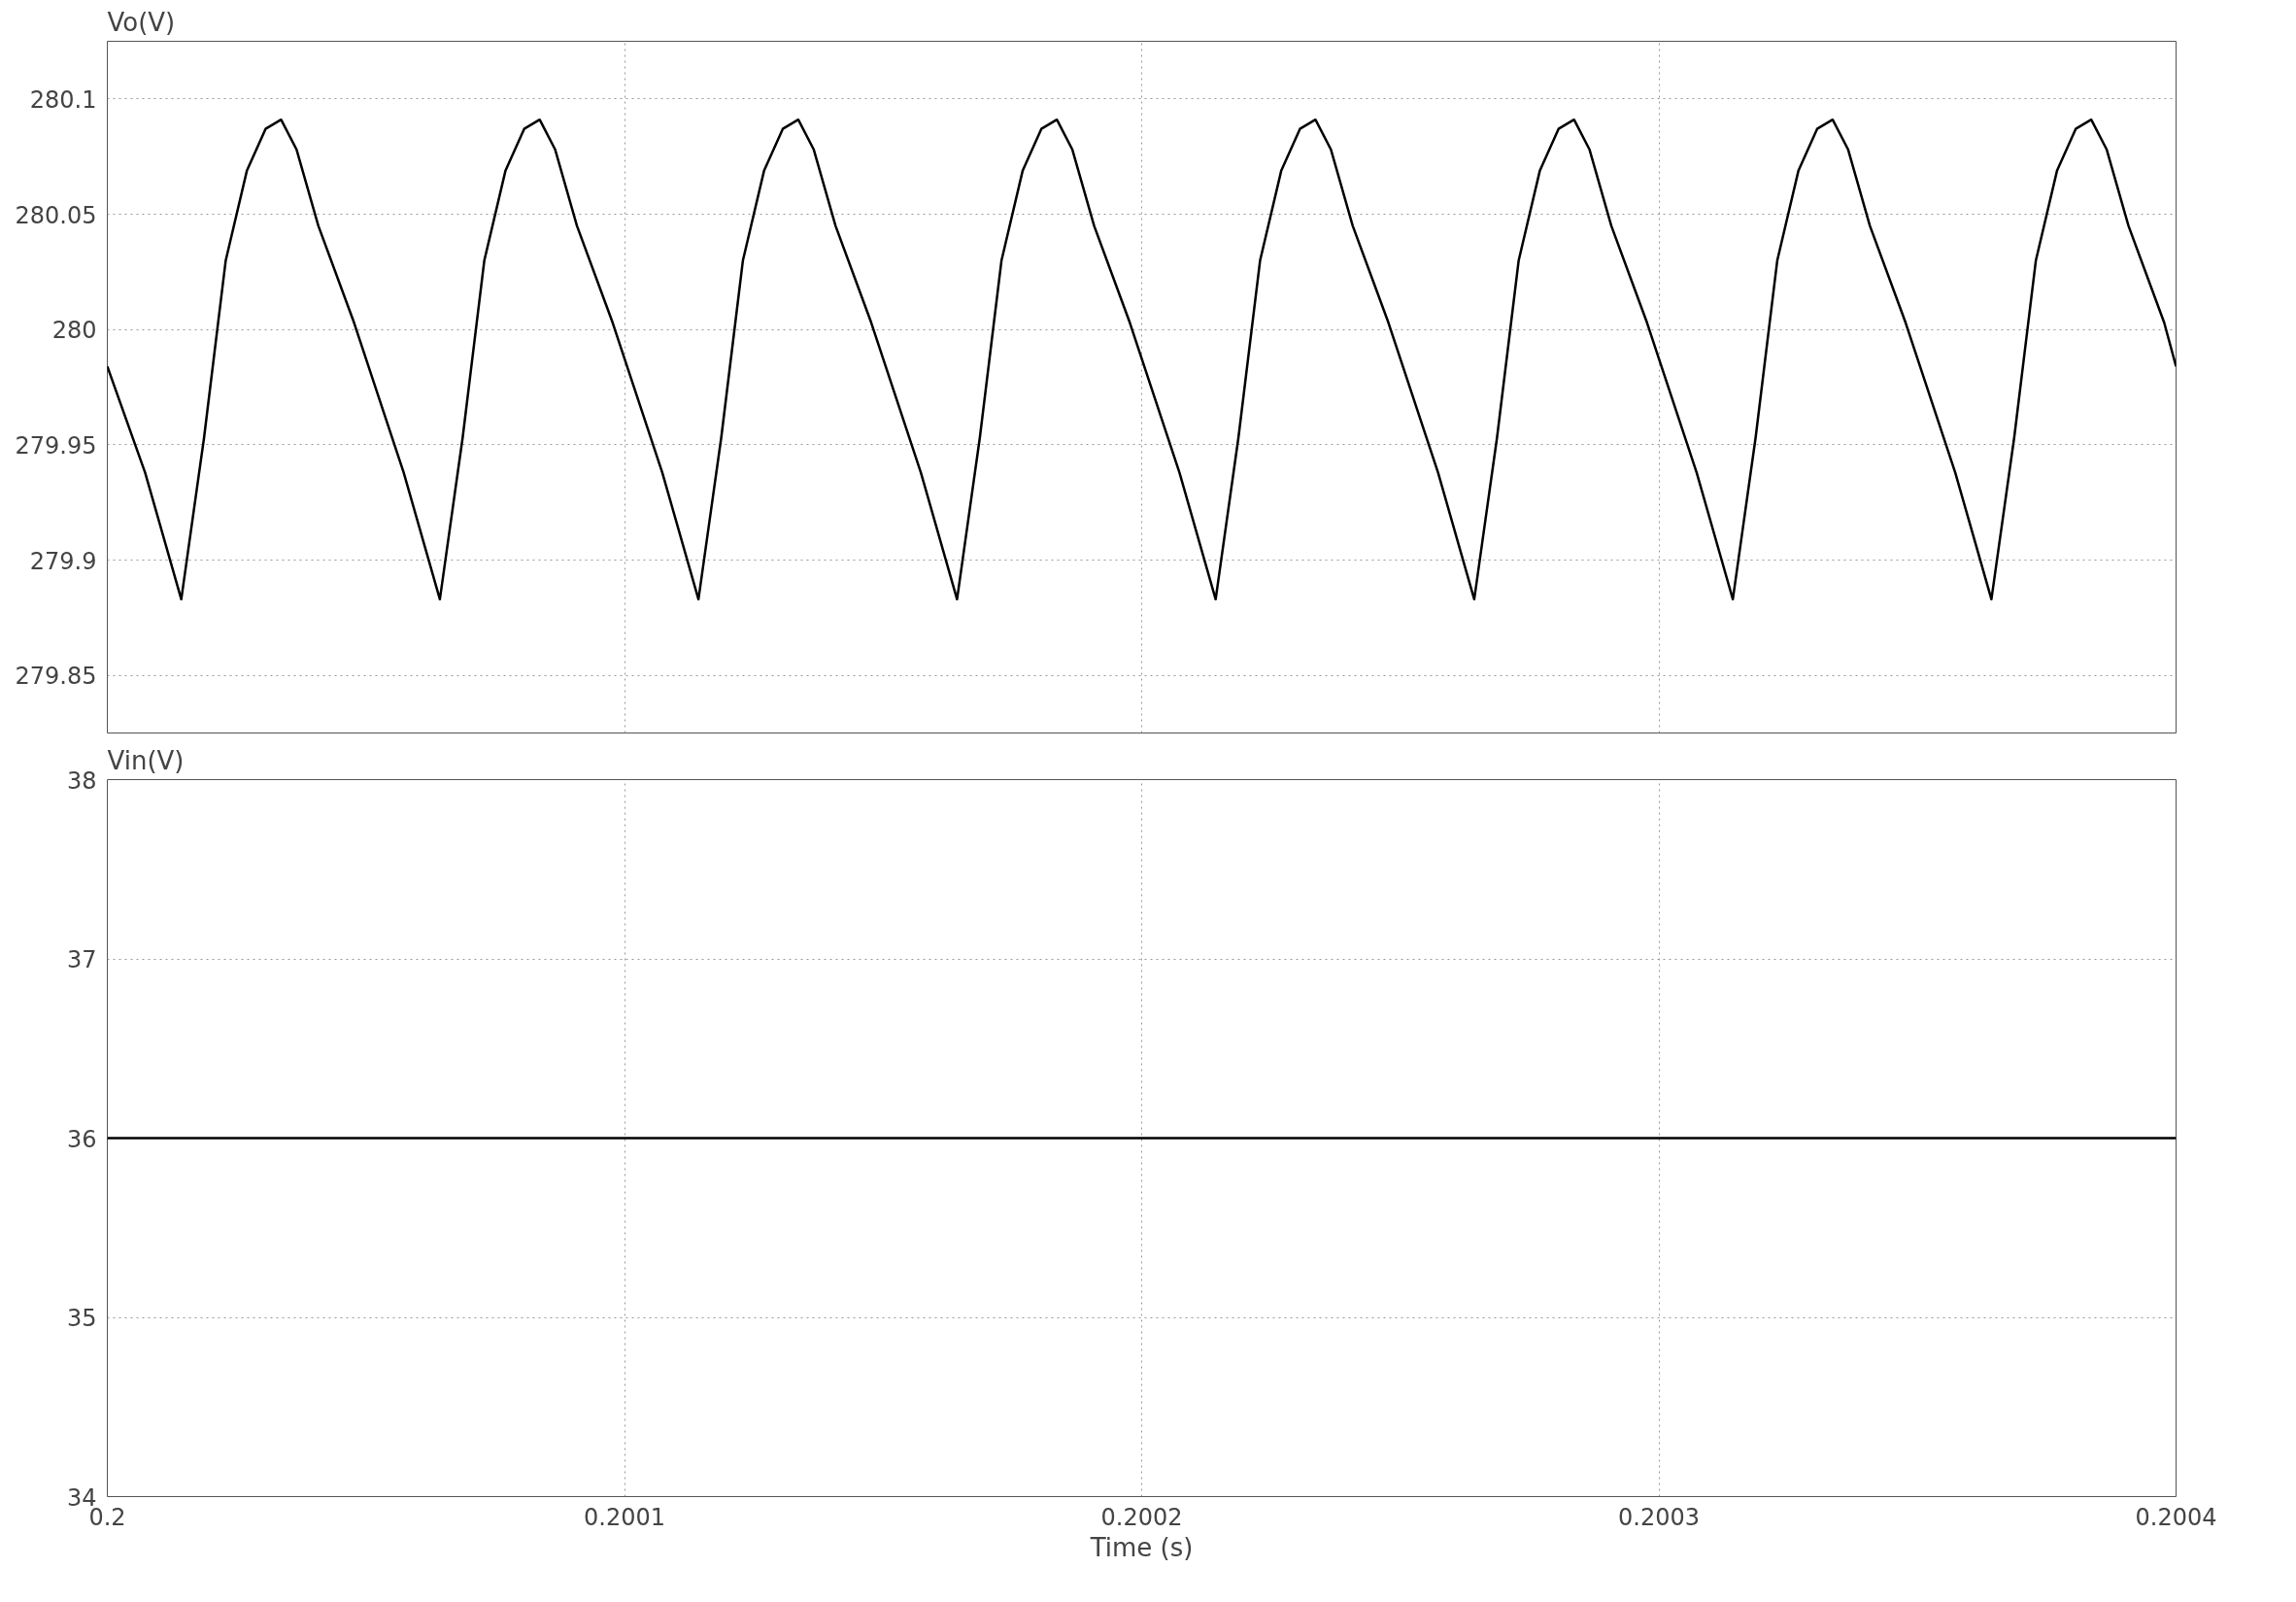 Image resolution: width=2296 pixels, height=1602 pixels. I want to click on y-tick-label: 37, so click(81, 959).